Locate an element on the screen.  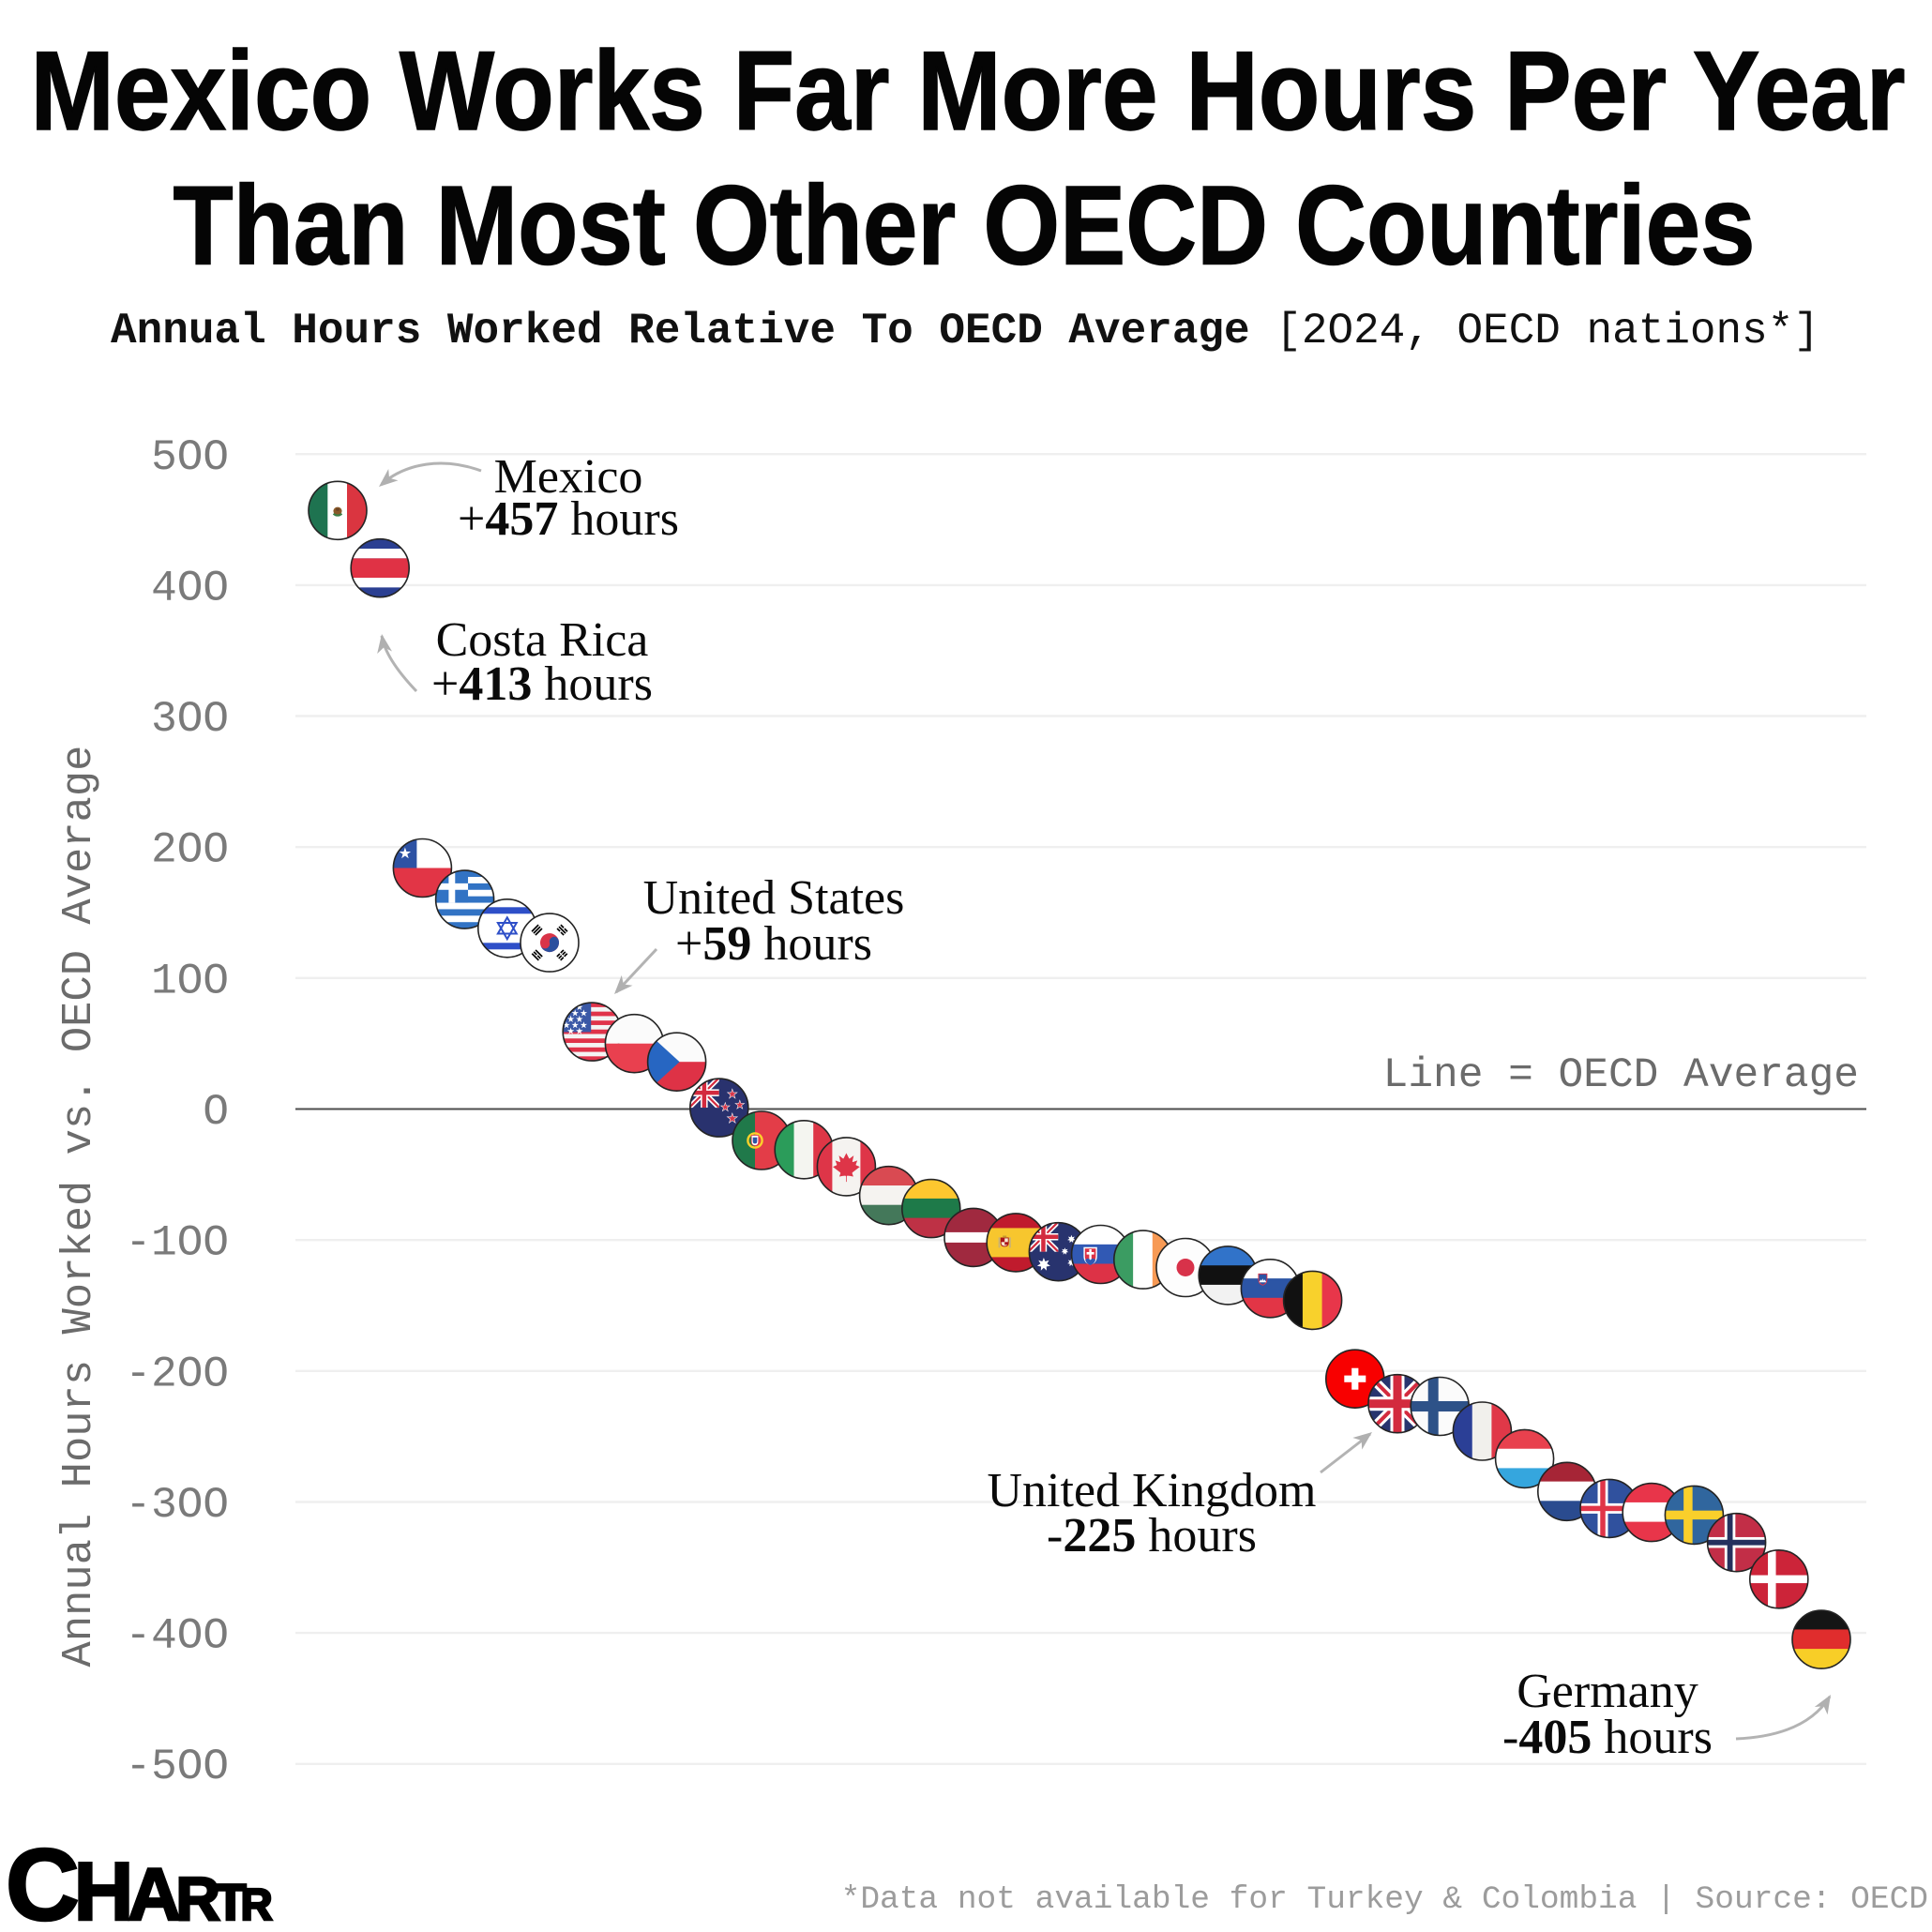
svg-text: Germany is located at coordinates (1607, 1691).